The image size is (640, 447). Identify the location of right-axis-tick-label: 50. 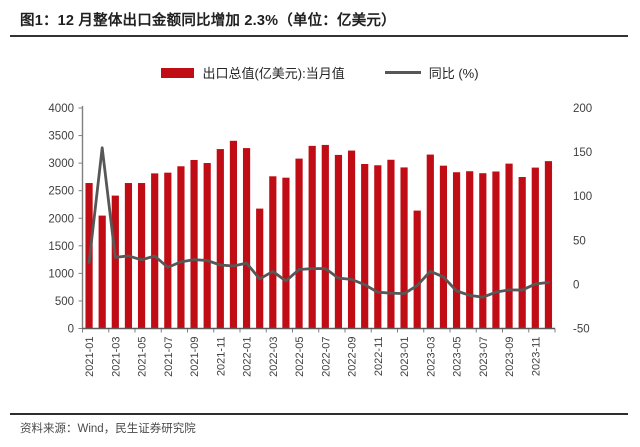
(579, 241).